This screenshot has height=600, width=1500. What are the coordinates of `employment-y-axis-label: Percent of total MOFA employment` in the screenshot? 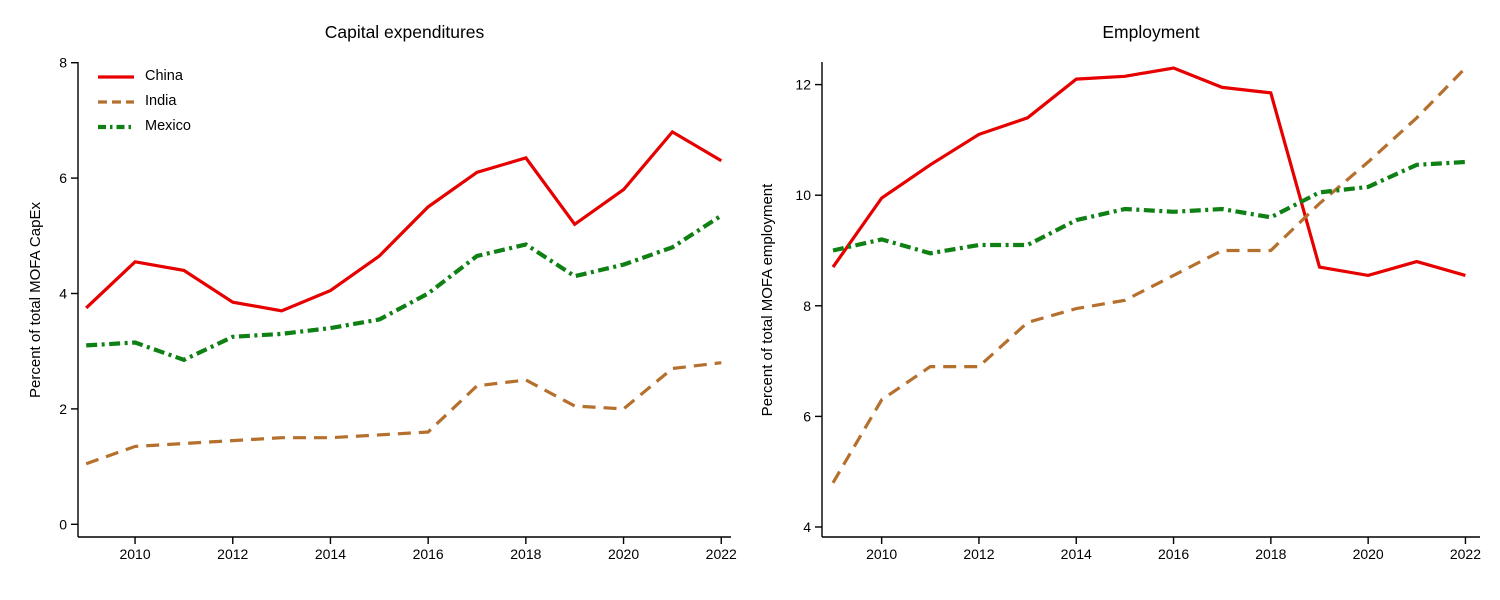 It's located at (767, 300).